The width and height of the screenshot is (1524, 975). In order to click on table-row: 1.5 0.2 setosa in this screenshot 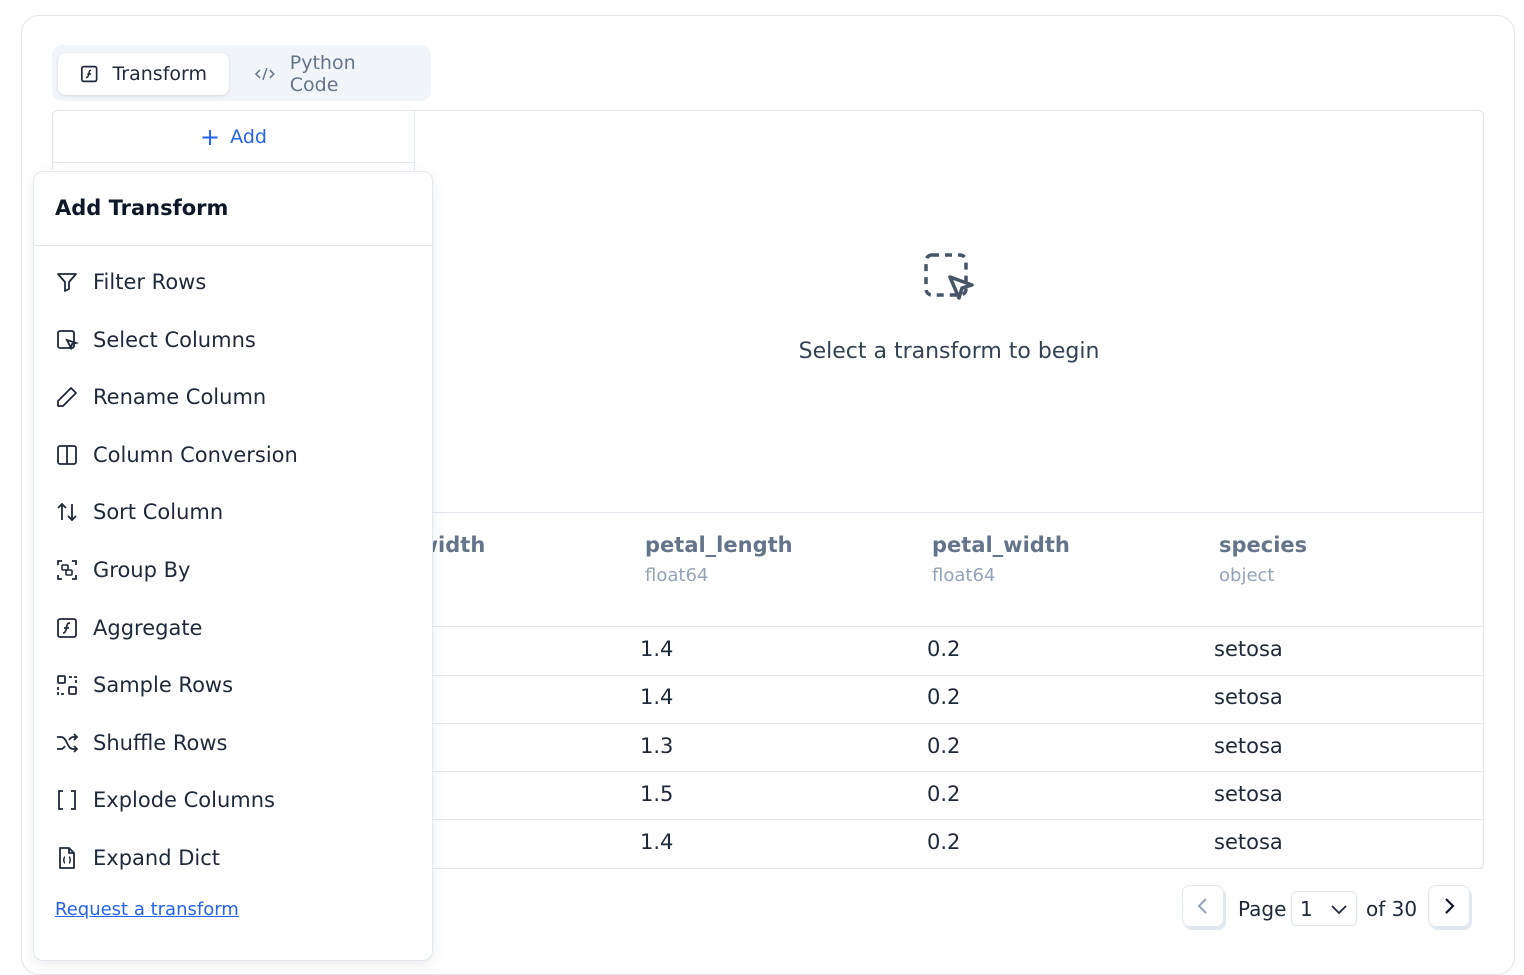, I will do `click(949, 796)`.